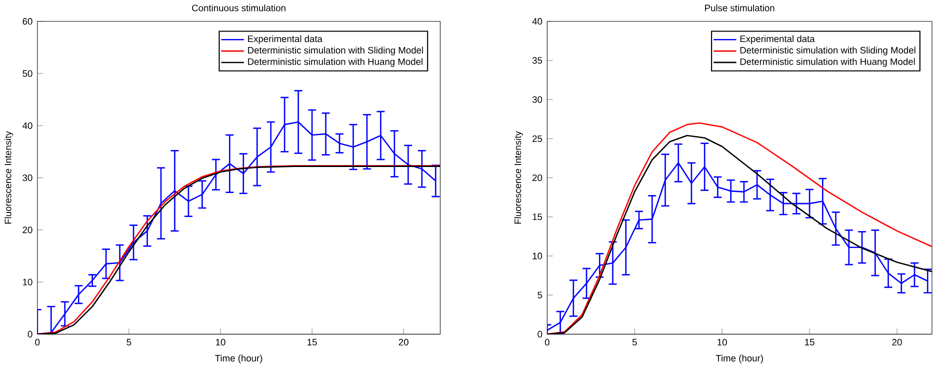 This screenshot has width=937, height=376. I want to click on y-tick-label: 35, so click(537, 60).